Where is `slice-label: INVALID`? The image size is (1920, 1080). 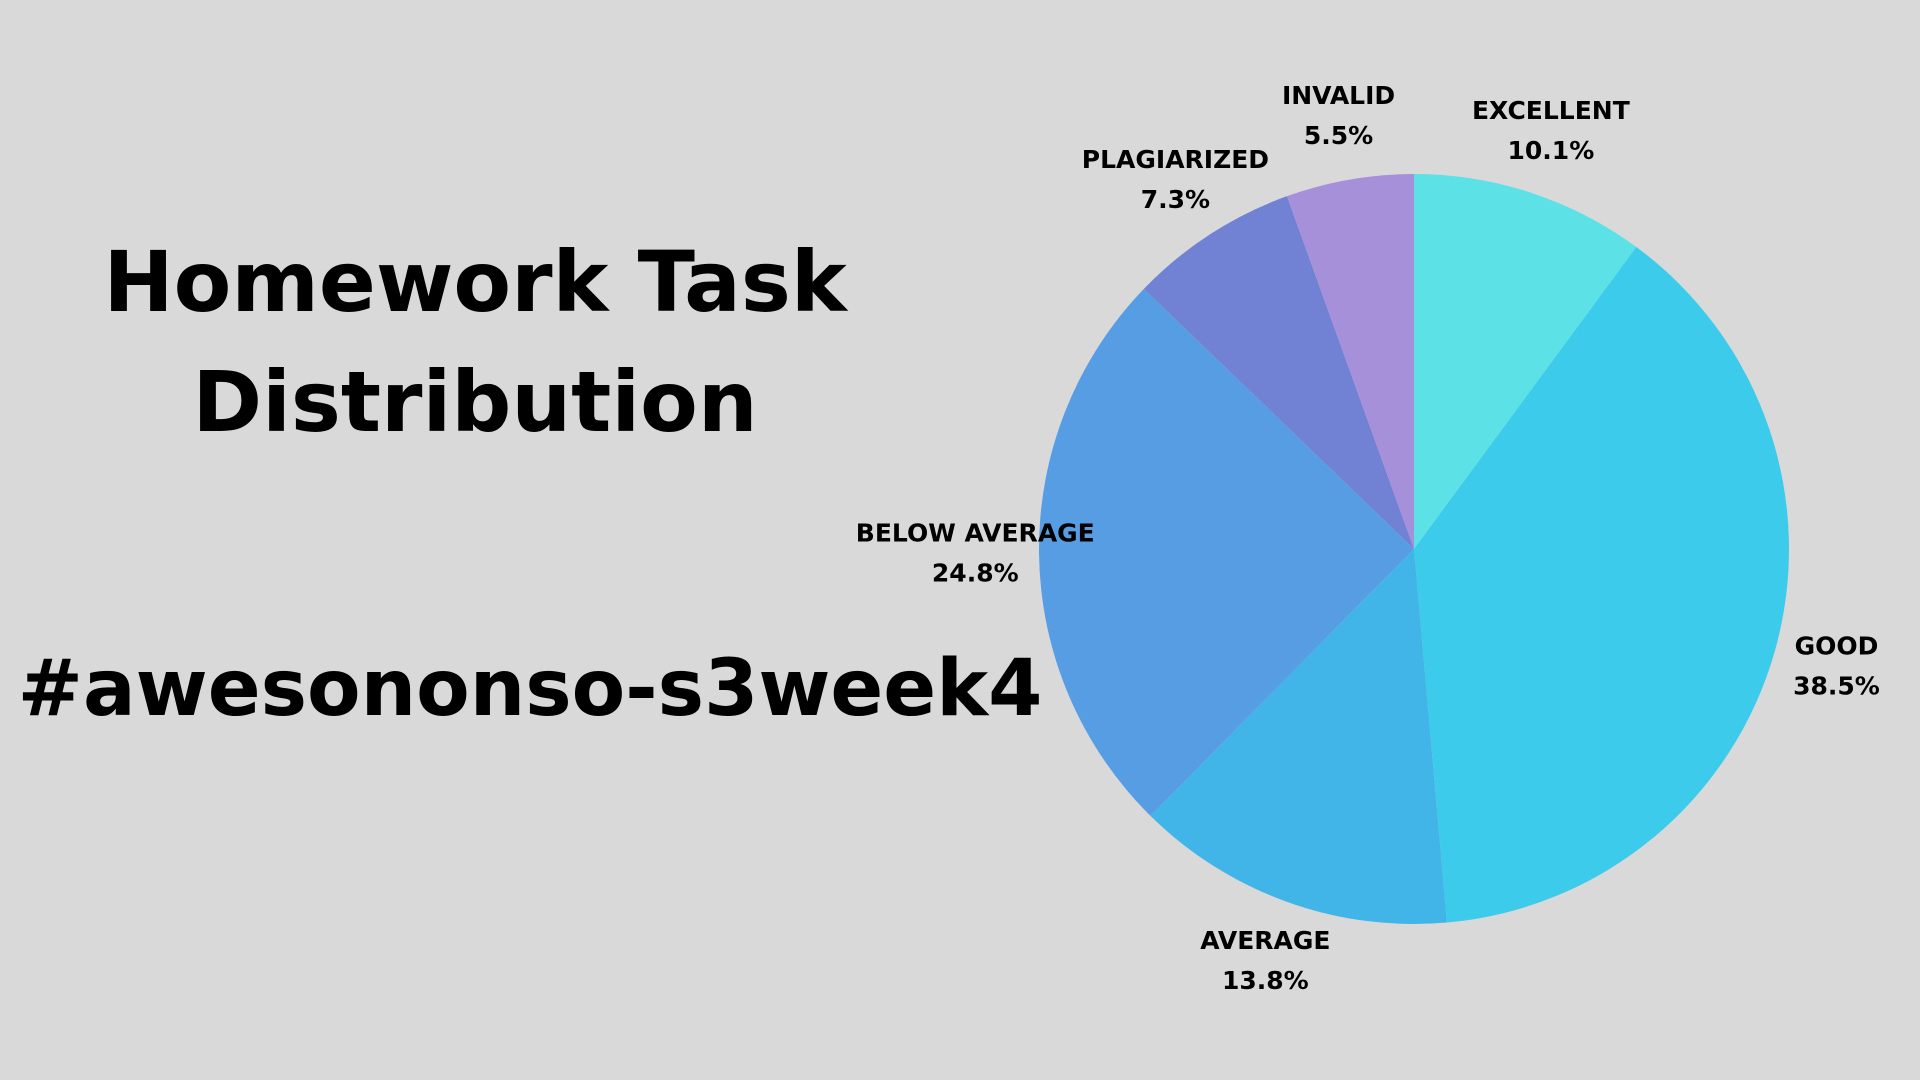
slice-label: INVALID is located at coordinates (1338, 95).